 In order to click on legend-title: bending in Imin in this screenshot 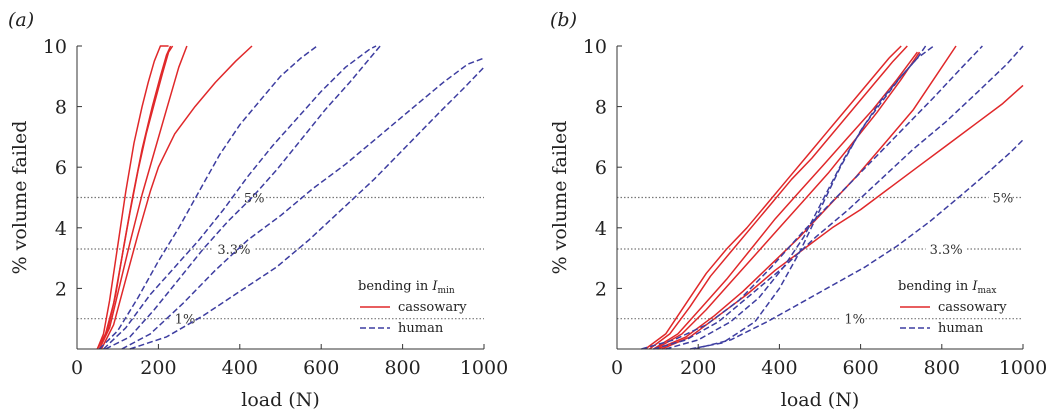, I will do `click(406, 287)`.